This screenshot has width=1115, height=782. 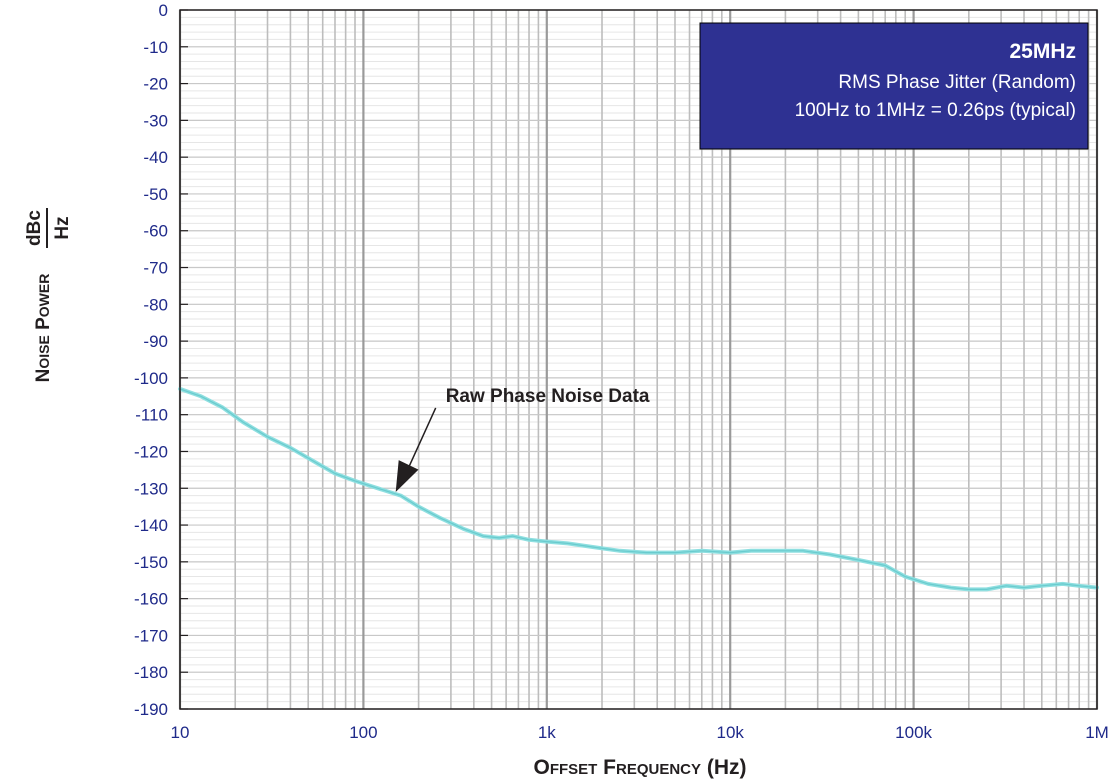 I want to click on x-tick-label: 100, so click(x=363, y=732).